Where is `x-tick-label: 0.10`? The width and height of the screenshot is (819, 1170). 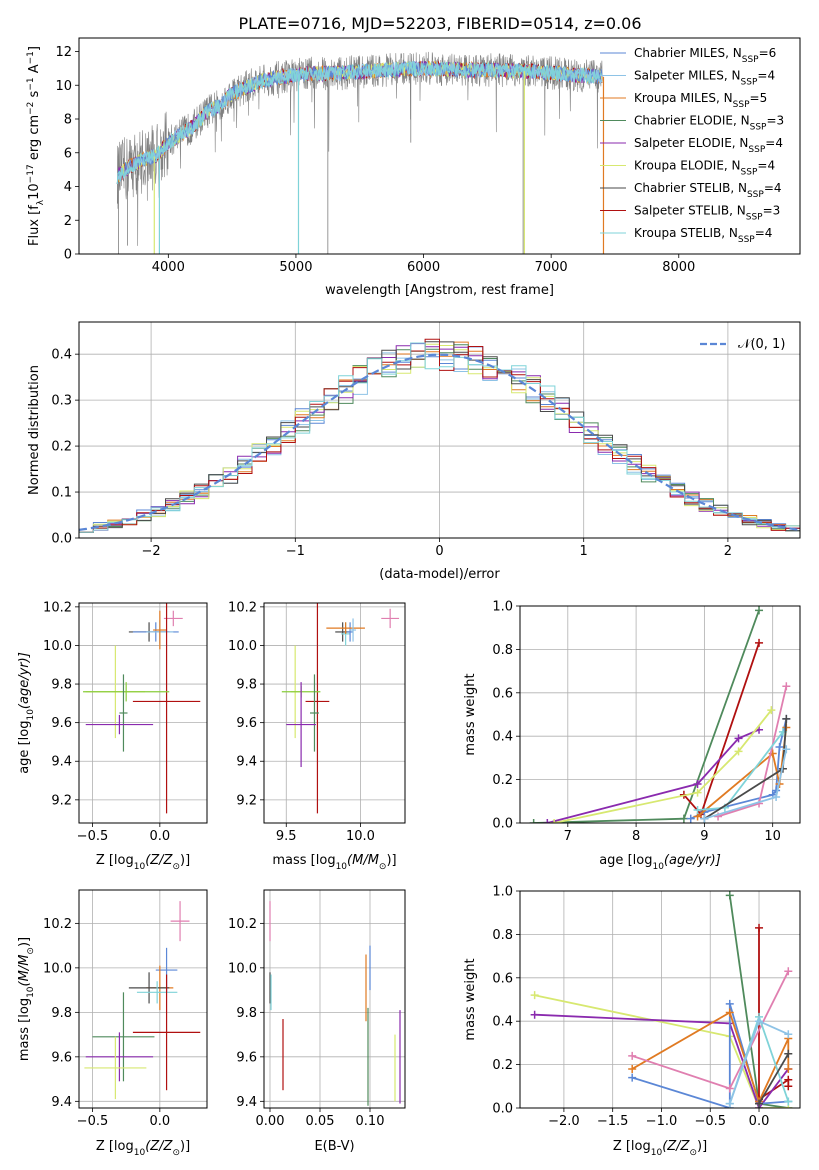
x-tick-label: 0.10 is located at coordinates (370, 1121).